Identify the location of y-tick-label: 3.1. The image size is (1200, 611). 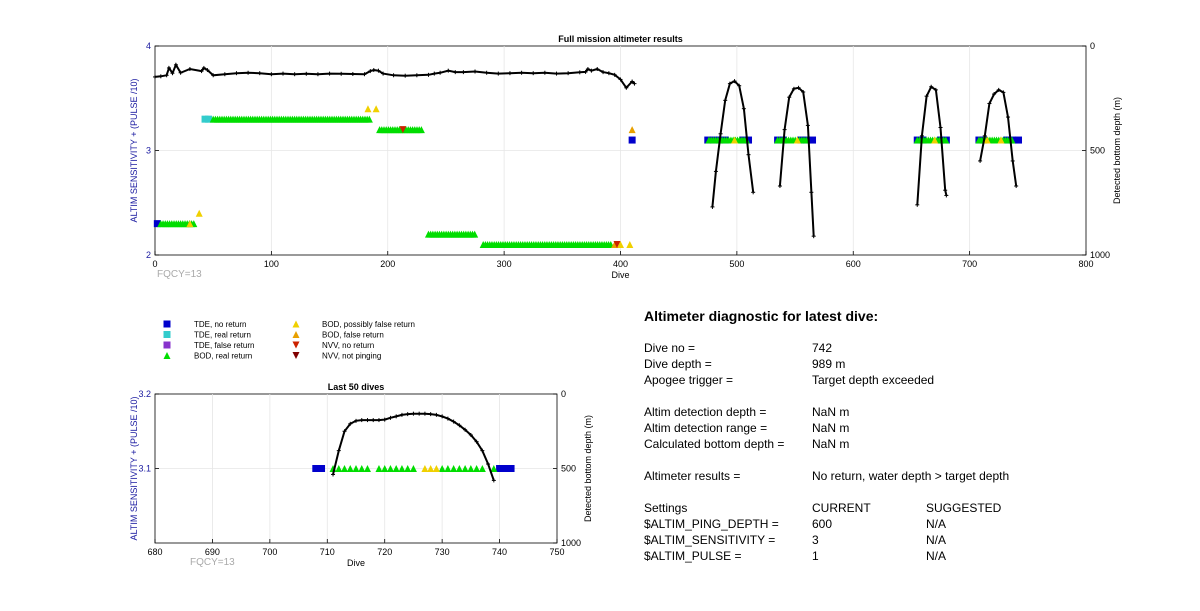
(144, 469).